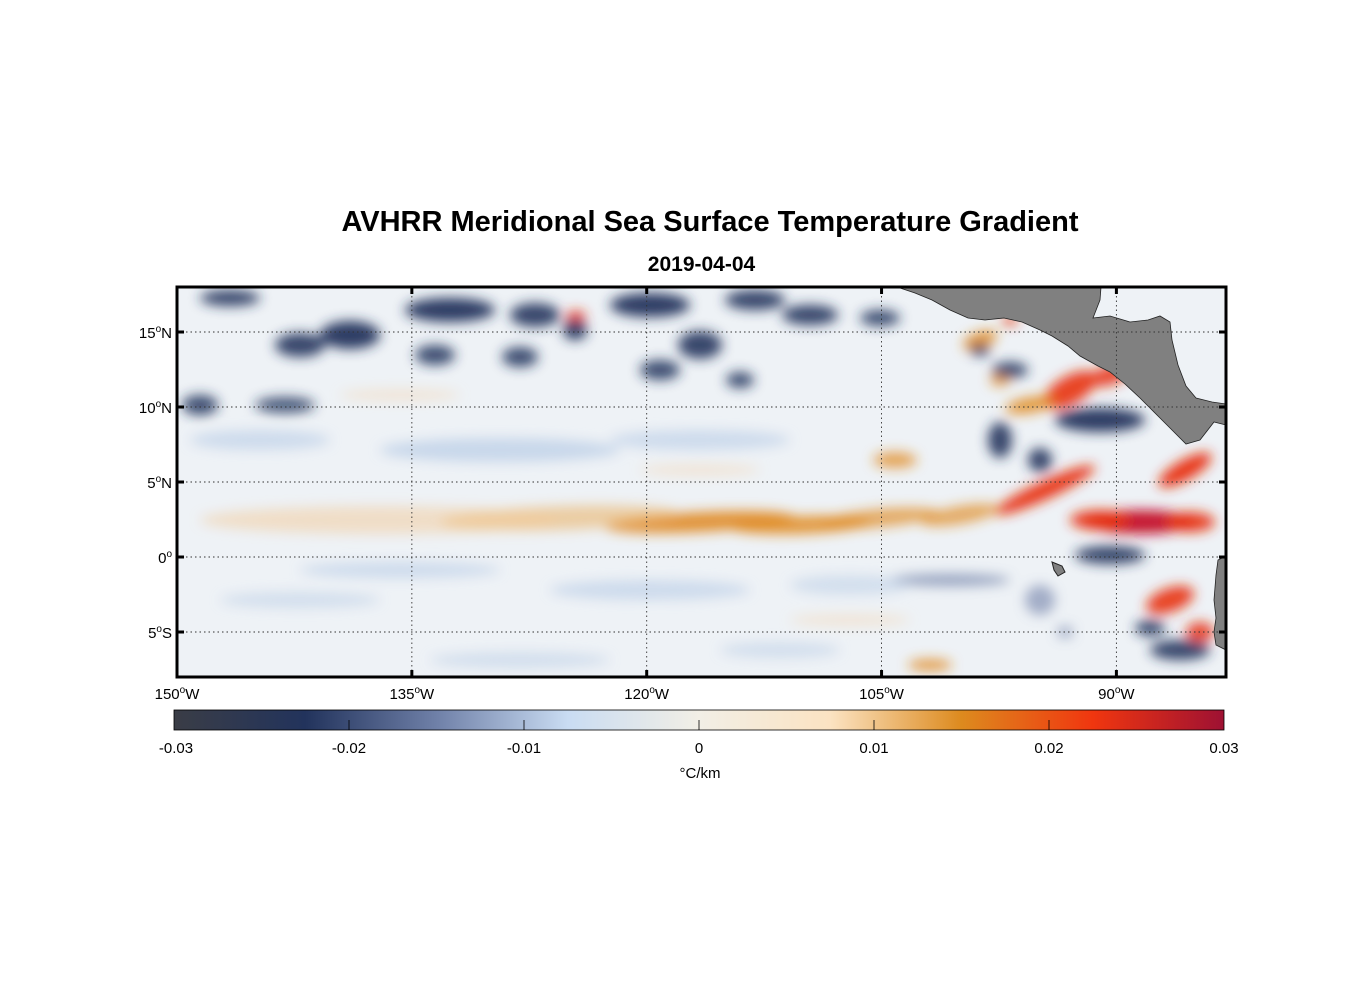  Describe the element at coordinates (700, 773) in the screenshot. I see `colorbar-unit: °C/km` at that location.